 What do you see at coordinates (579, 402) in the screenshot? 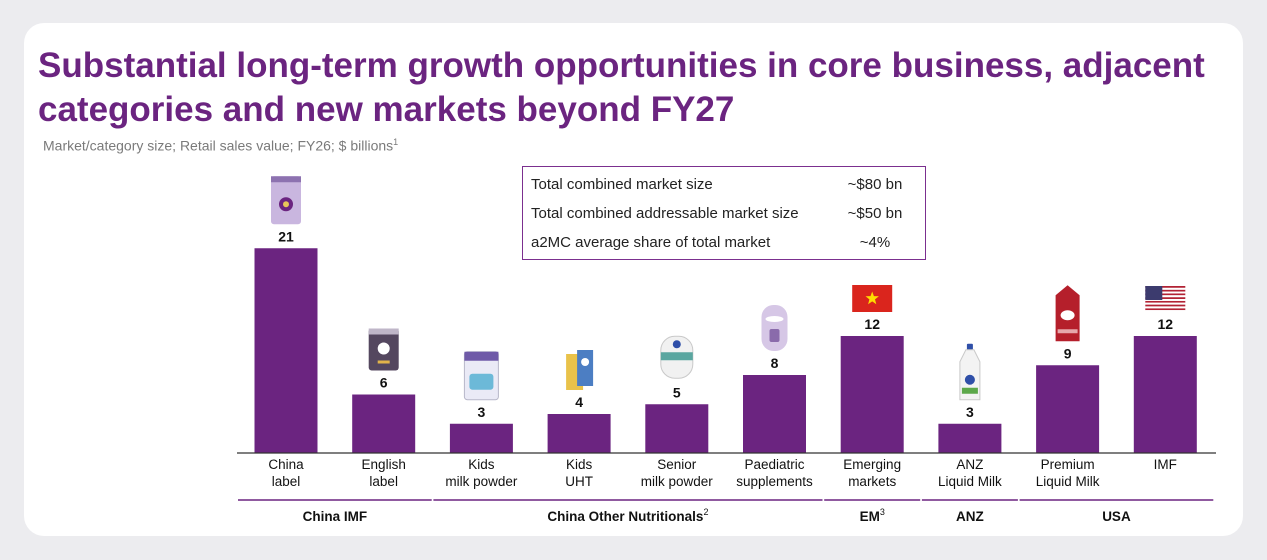
I see `bar-value-label: 4` at bounding box center [579, 402].